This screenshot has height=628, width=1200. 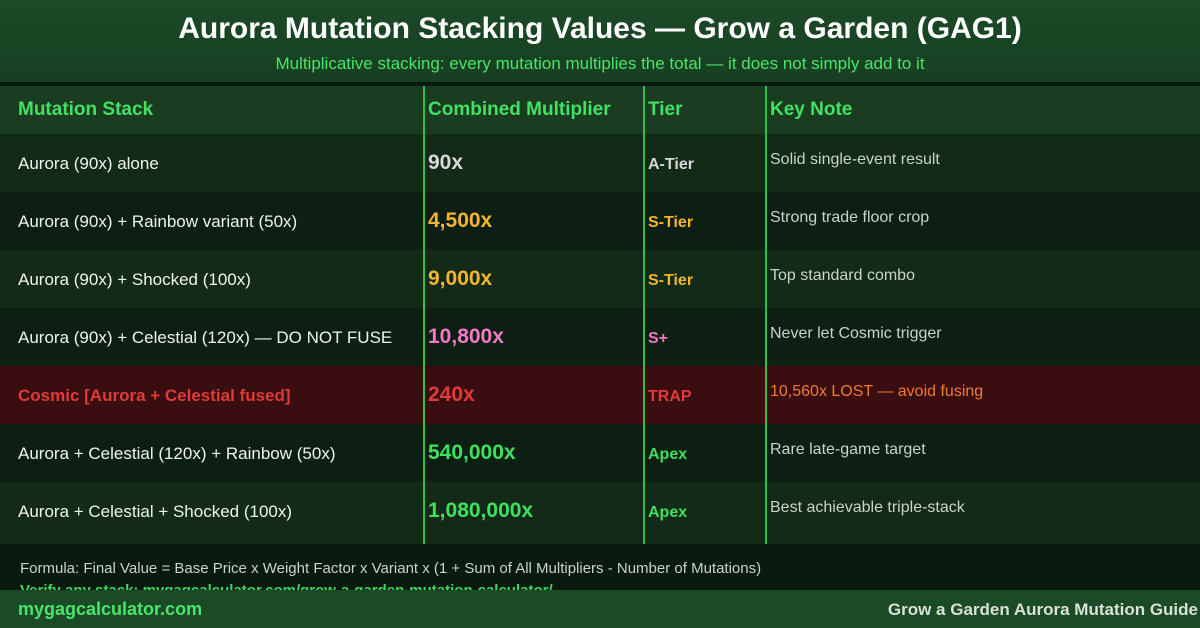 I want to click on cell-note: Strong trade floor crop, so click(x=850, y=217).